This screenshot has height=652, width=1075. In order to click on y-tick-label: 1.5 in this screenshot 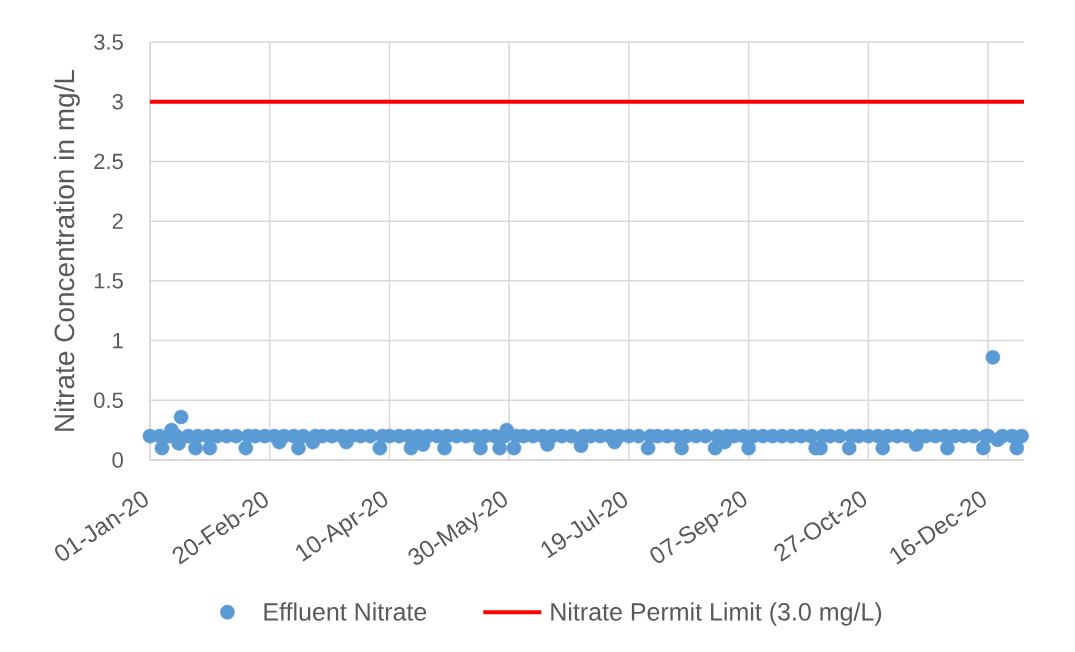, I will do `click(108, 281)`.